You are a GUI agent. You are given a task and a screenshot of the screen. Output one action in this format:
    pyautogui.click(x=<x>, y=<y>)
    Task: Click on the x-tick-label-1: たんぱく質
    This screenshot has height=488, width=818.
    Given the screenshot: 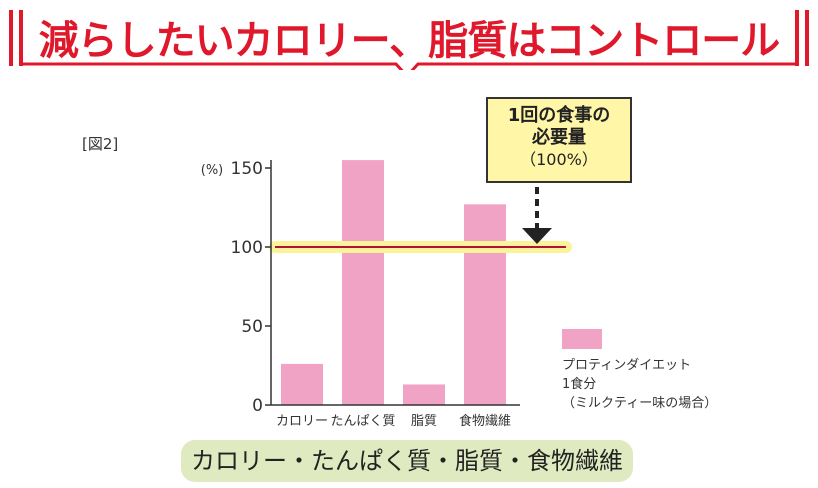 What is the action you would take?
    pyautogui.click(x=362, y=421)
    